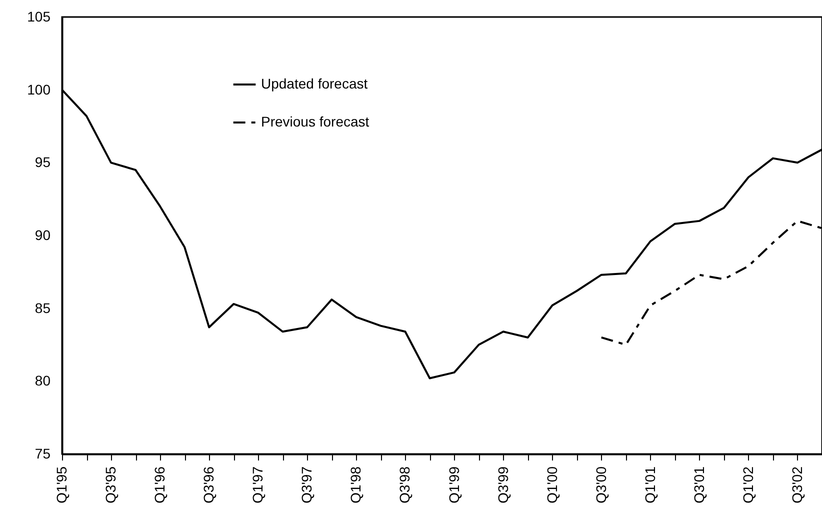 The height and width of the screenshot is (517, 822). Describe the element at coordinates (42, 454) in the screenshot. I see `y-tick-label: 75` at that location.